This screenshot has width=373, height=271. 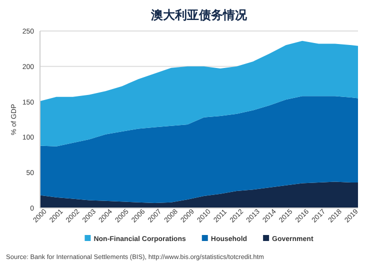 What do you see at coordinates (199, 15) in the screenshot?
I see `chart-title: 澳大利亚债务情况` at bounding box center [199, 15].